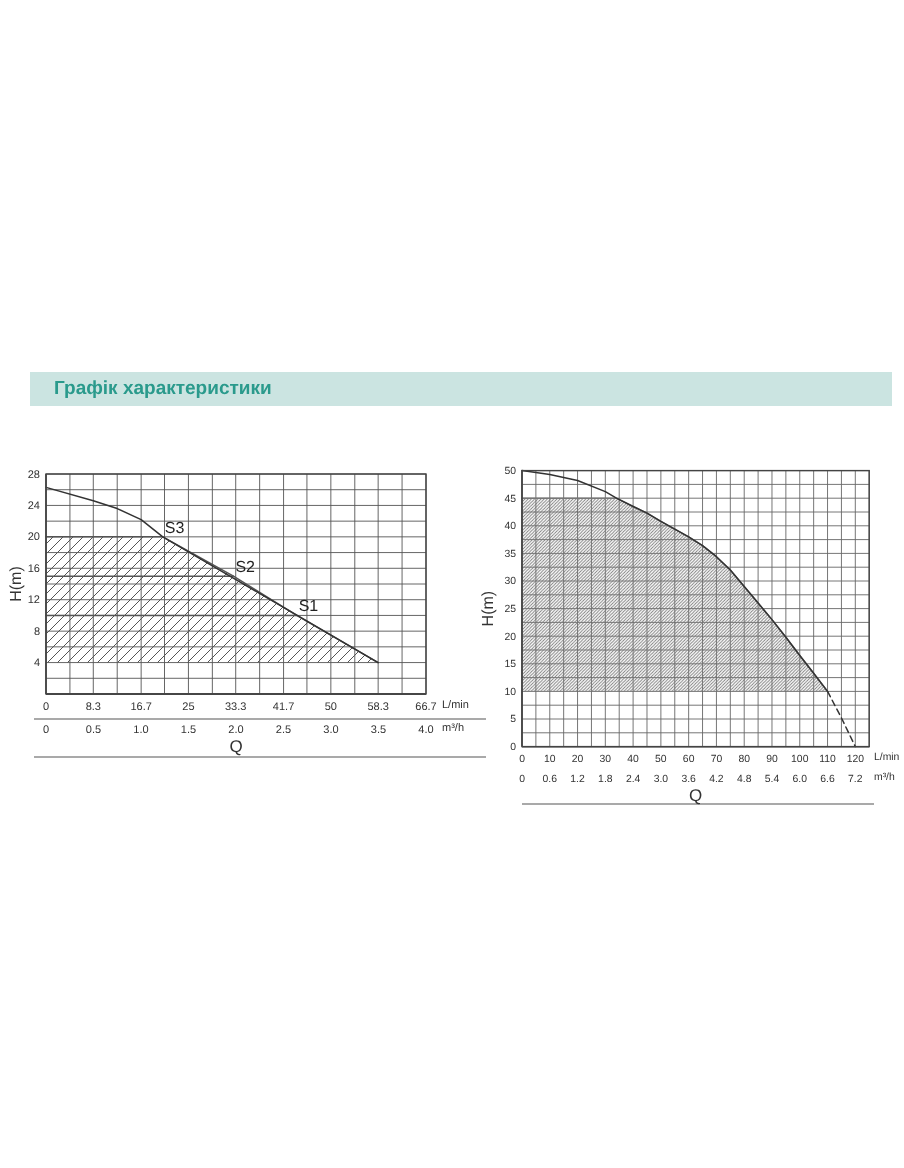 Image resolution: width=904 pixels, height=1168 pixels. I want to click on chart-title: Графік характеристики, so click(163, 389).